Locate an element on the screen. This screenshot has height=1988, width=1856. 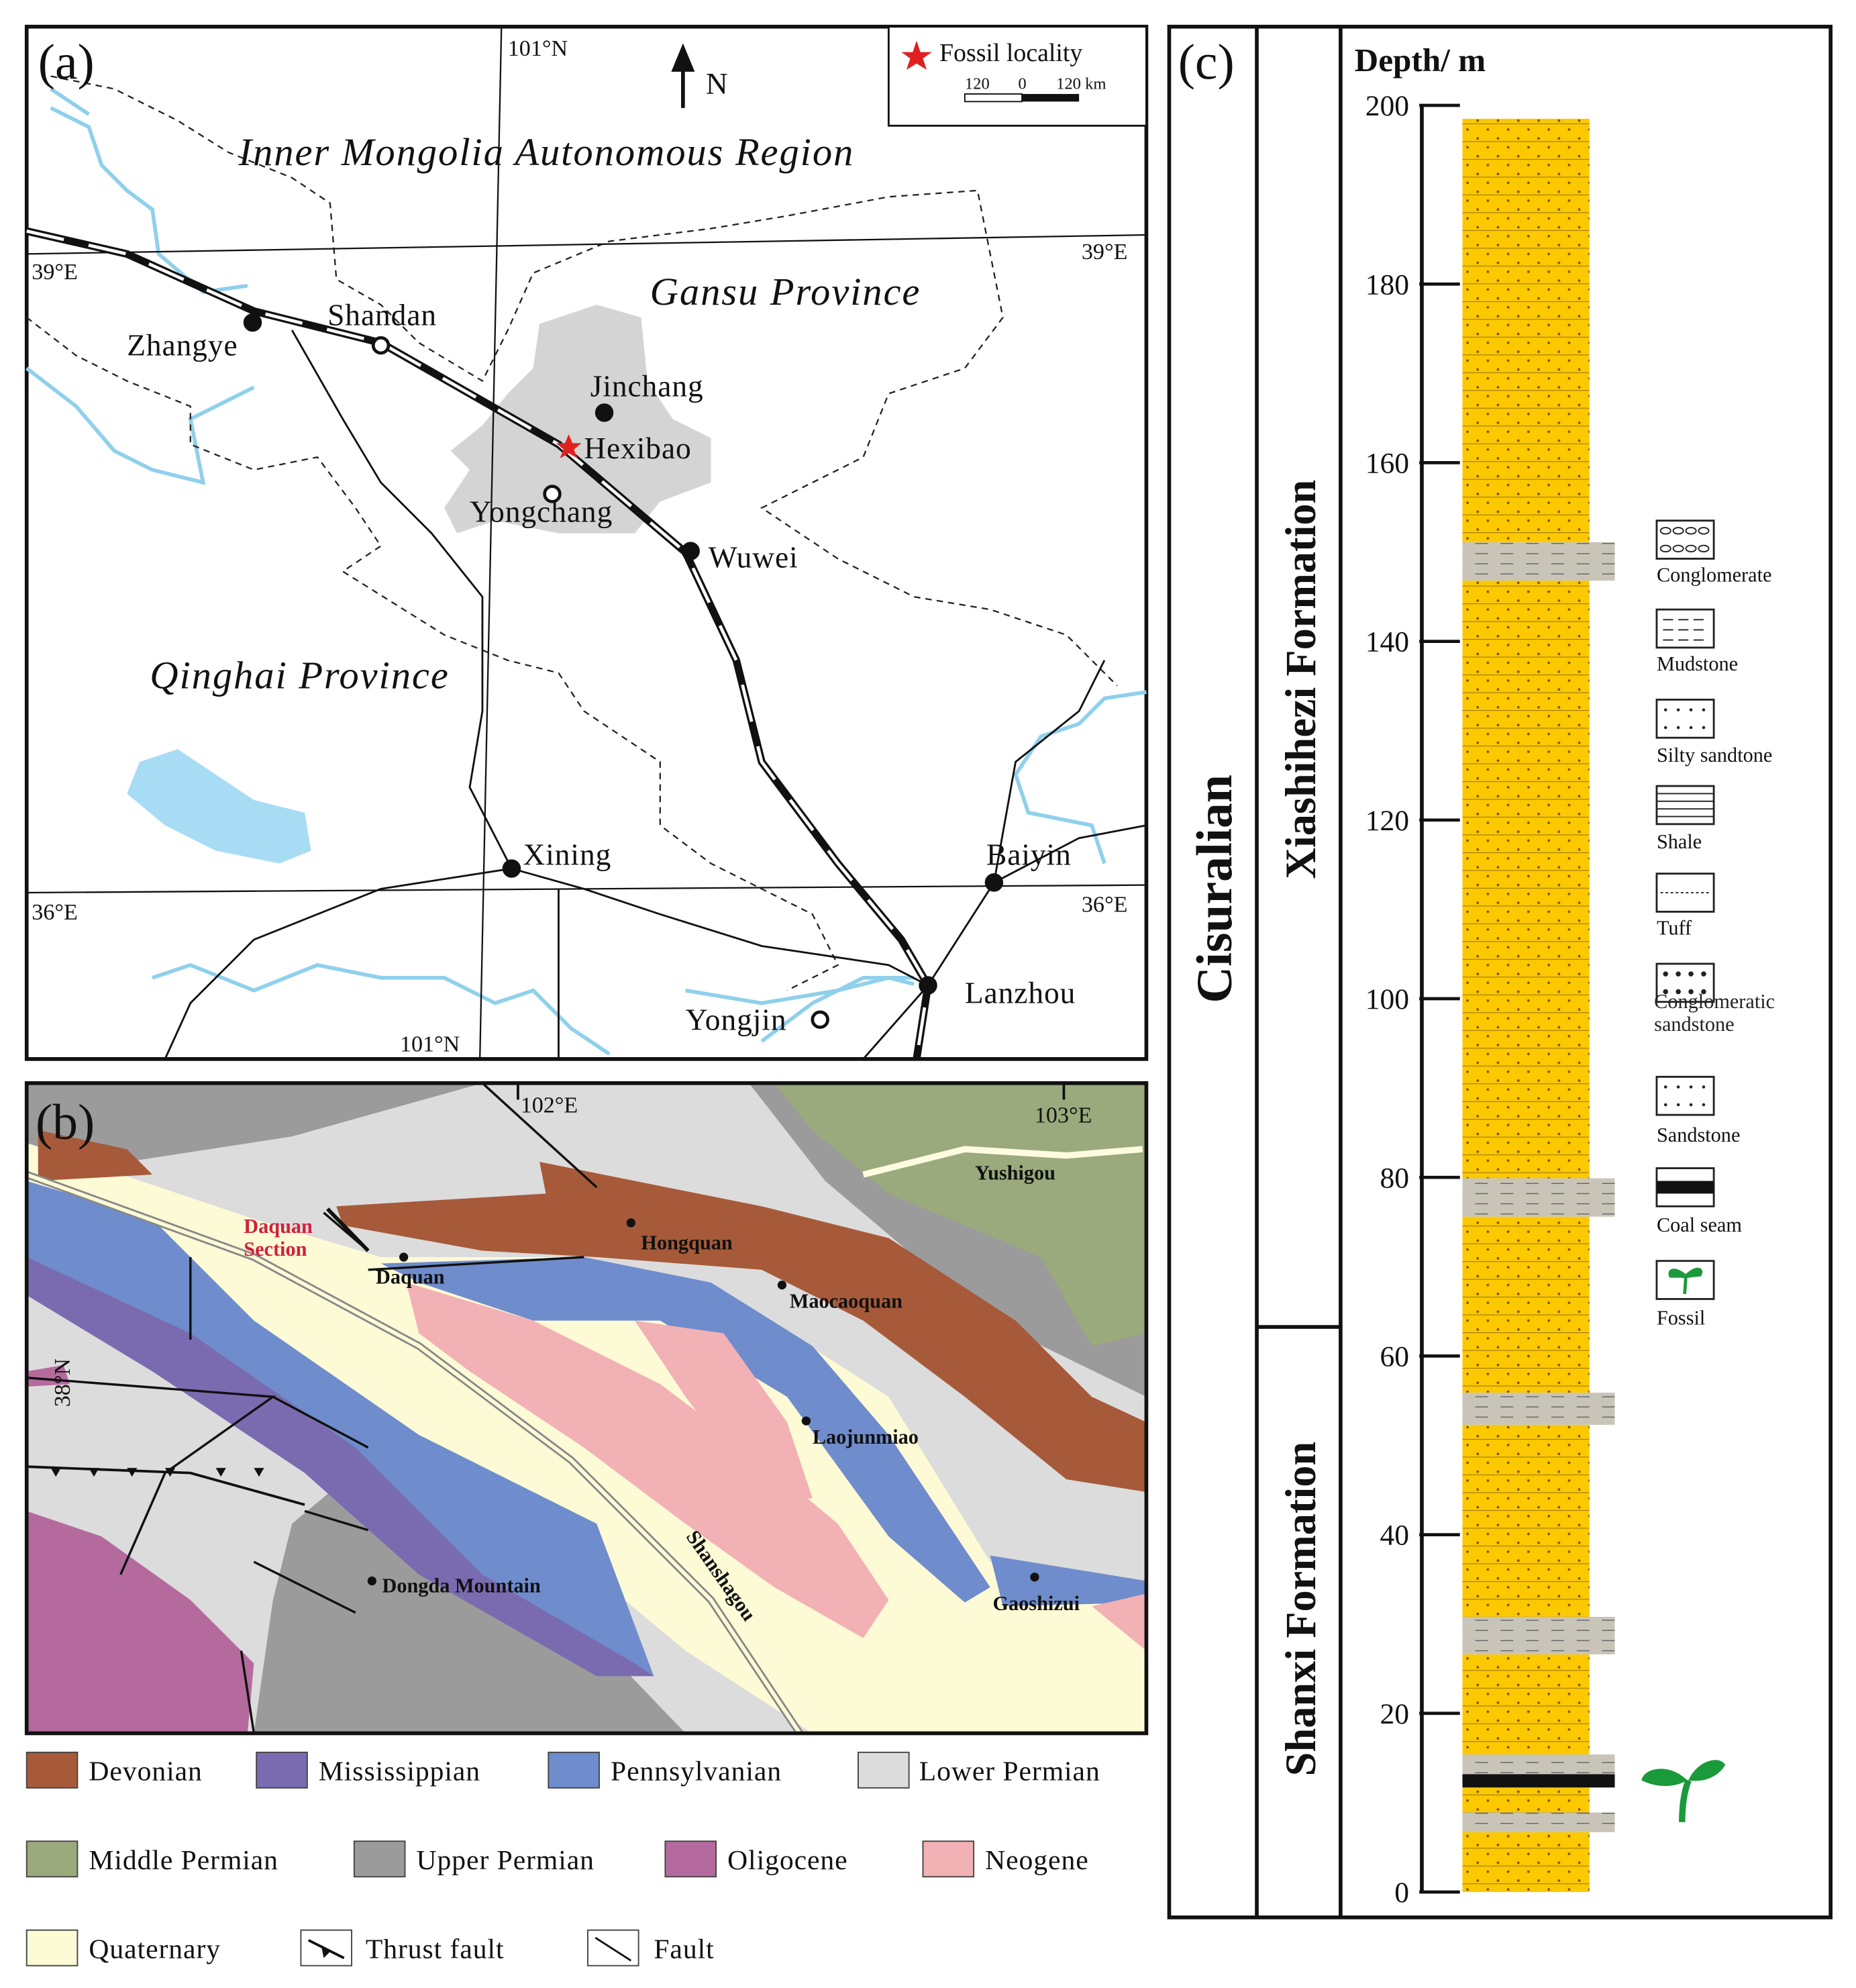
place-label: Daquan is located at coordinates (410, 1277).